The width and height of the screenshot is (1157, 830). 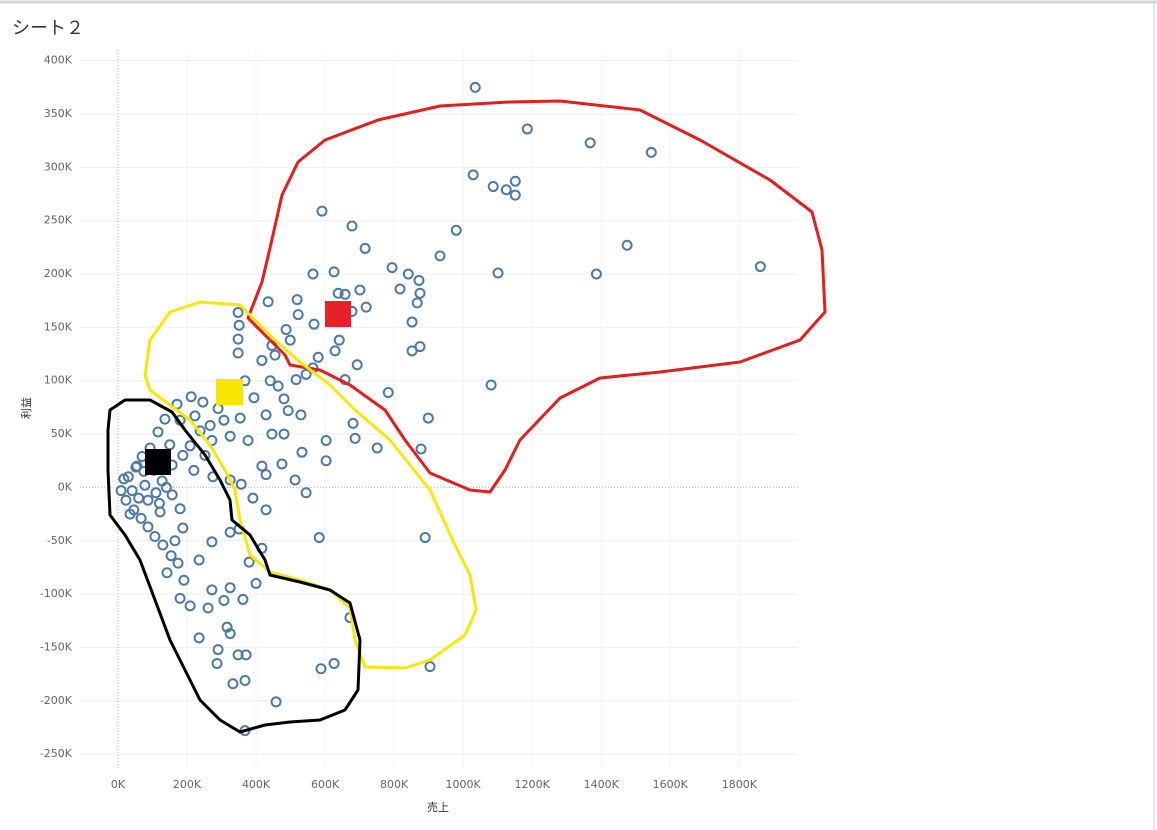 What do you see at coordinates (58, 166) in the screenshot?
I see `y-tick-label: 300K` at bounding box center [58, 166].